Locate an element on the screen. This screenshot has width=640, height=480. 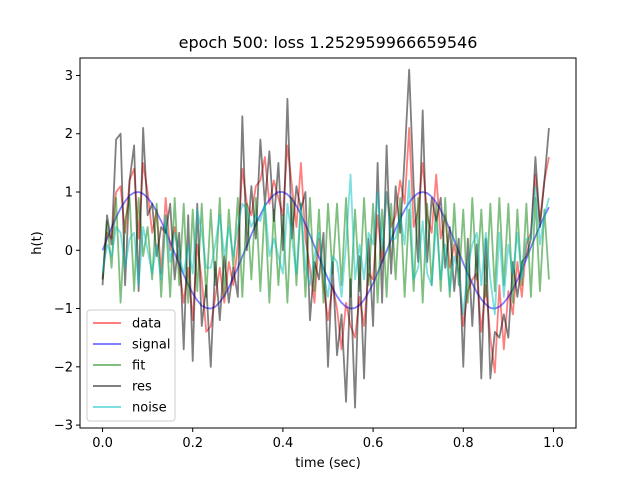
y-tick-label: −2 is located at coordinates (63, 367).